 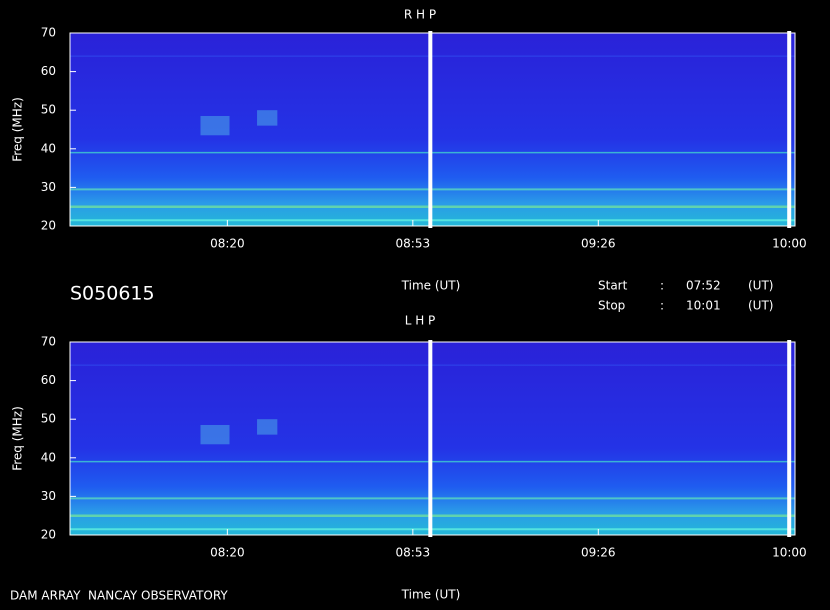 What do you see at coordinates (703, 306) in the screenshot?
I see `stop-time: 10:01` at bounding box center [703, 306].